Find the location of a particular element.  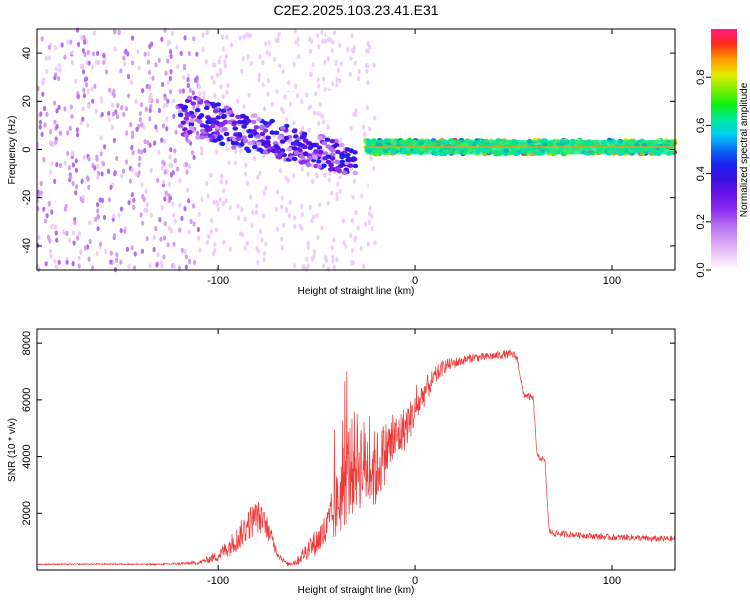

x-tick-label: -100 is located at coordinates (218, 281).